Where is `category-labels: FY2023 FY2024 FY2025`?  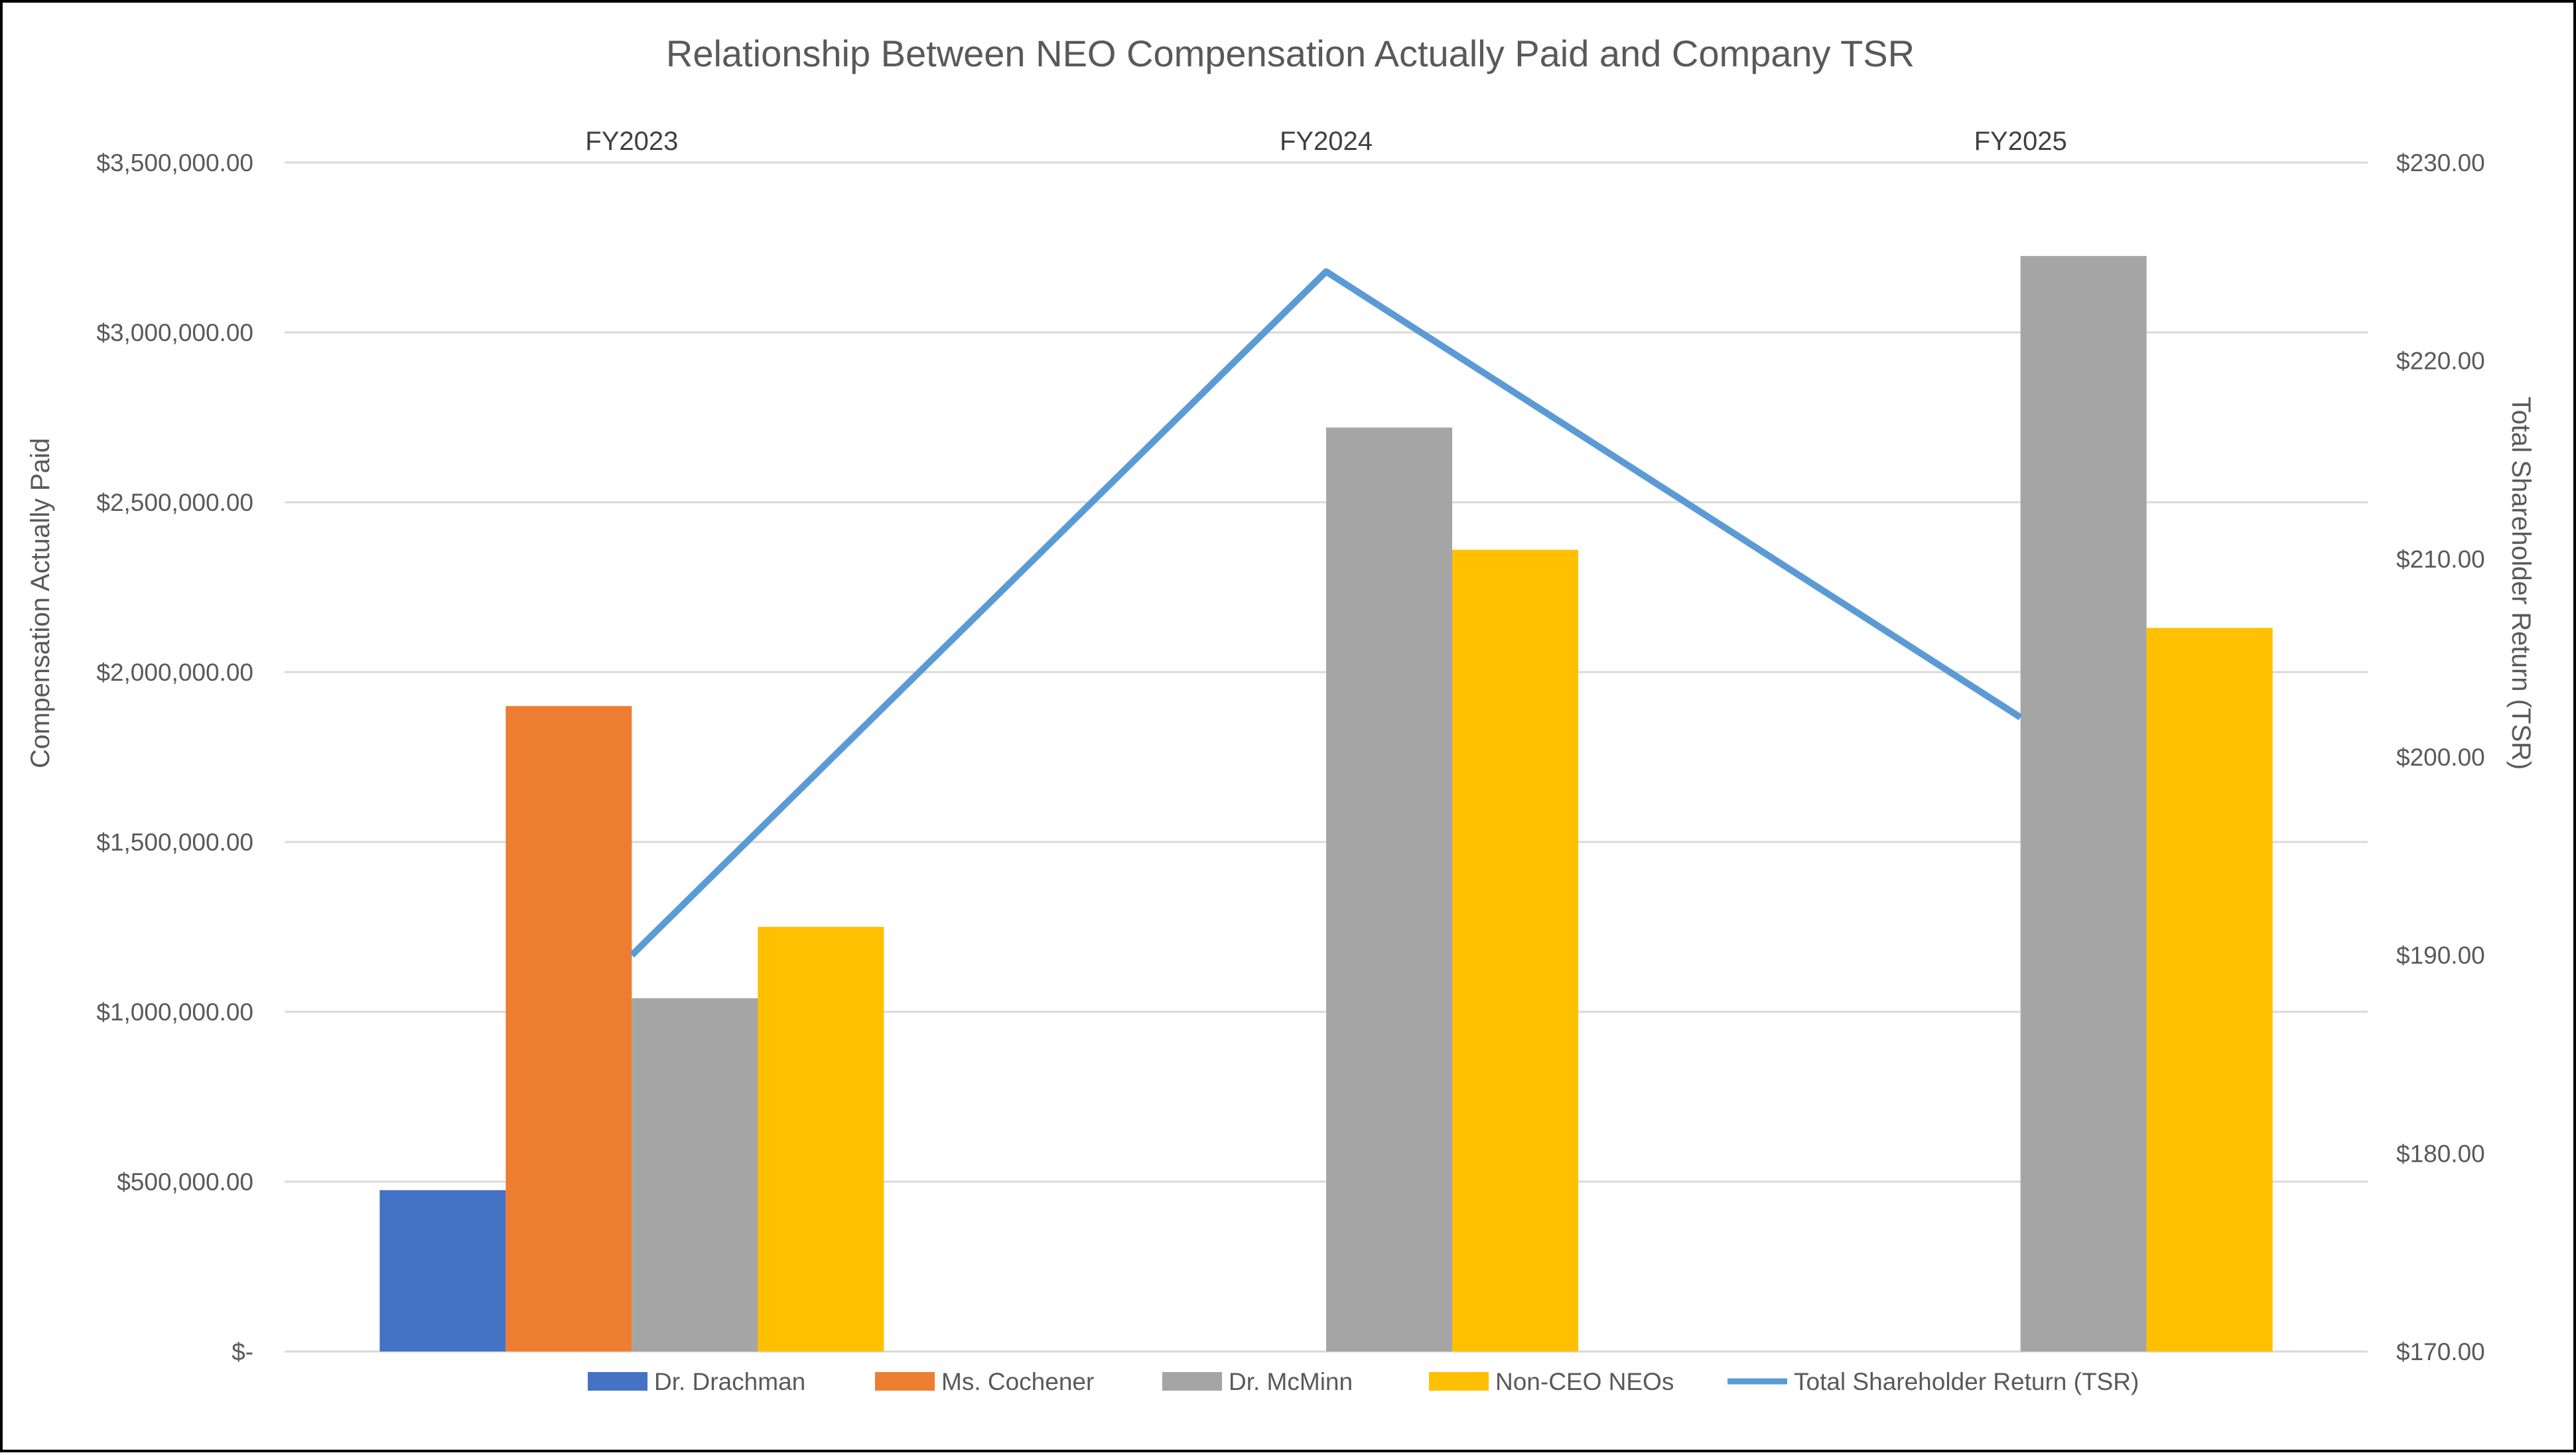 category-labels: FY2023 FY2024 FY2025 is located at coordinates (1326, 141).